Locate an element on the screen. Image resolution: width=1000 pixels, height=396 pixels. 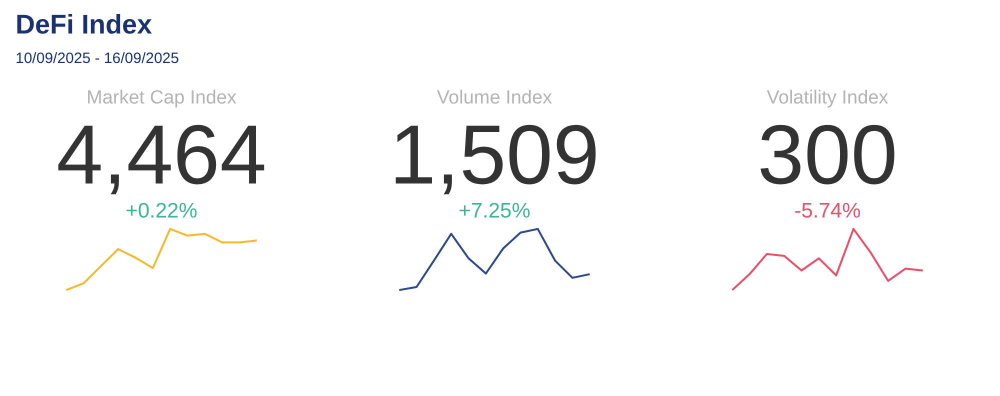
chart-title: Market Cap Index is located at coordinates (161, 98).